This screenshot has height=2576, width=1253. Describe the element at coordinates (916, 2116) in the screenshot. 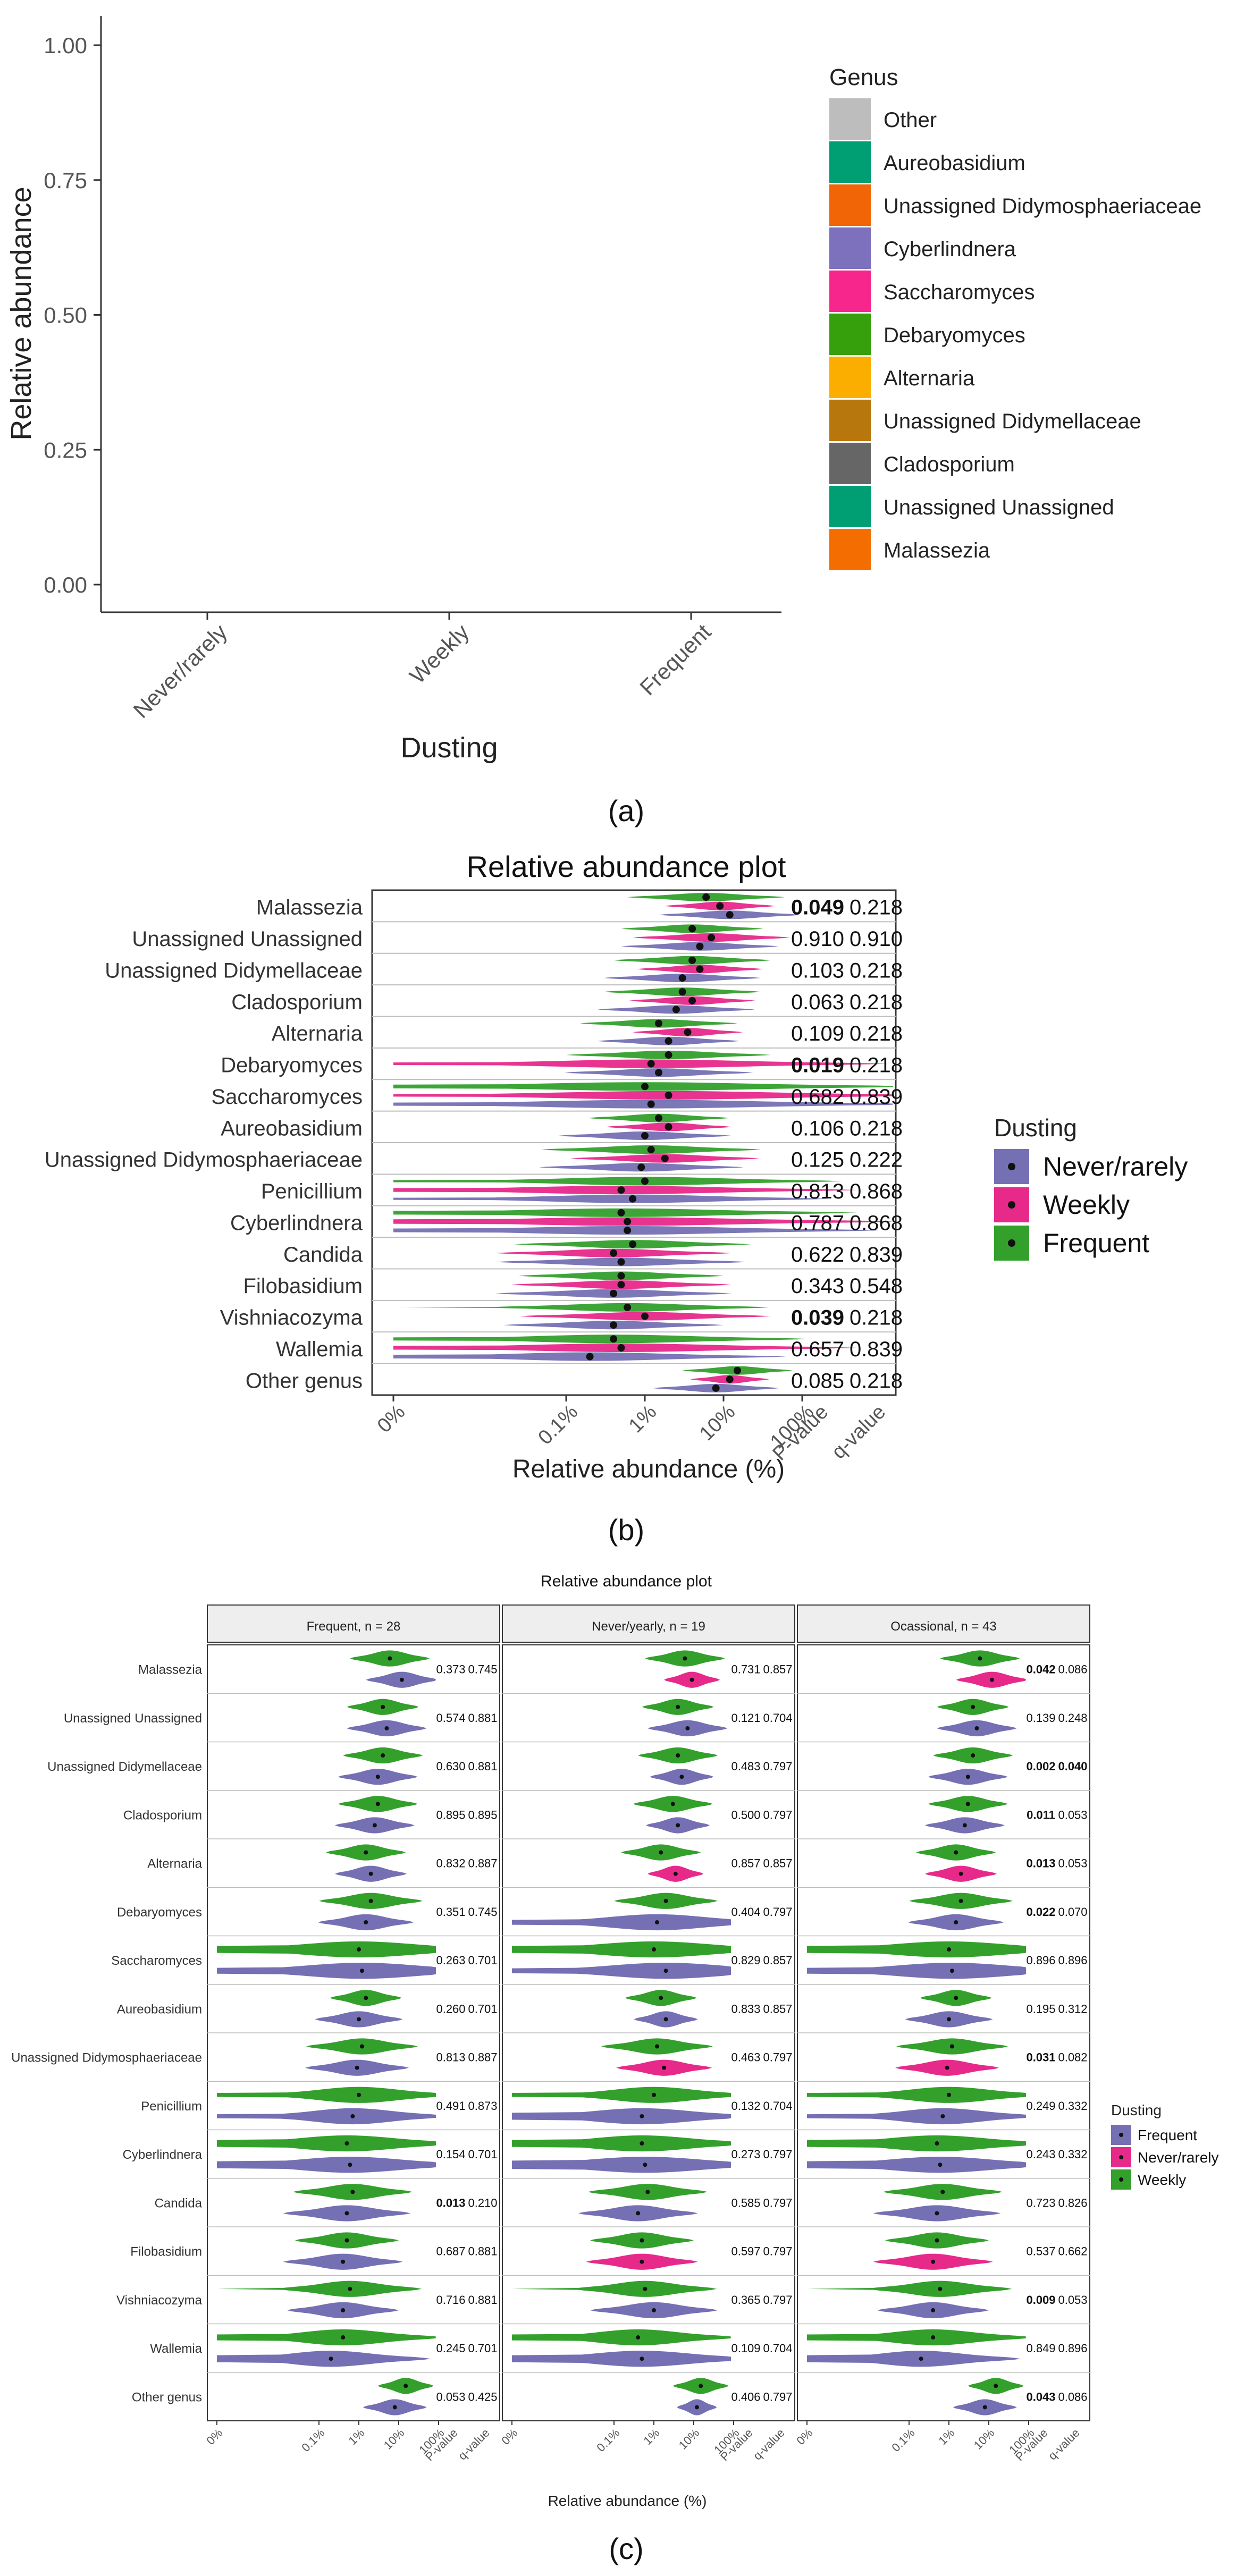

I see `c-violin-bottom-penicillium` at that location.